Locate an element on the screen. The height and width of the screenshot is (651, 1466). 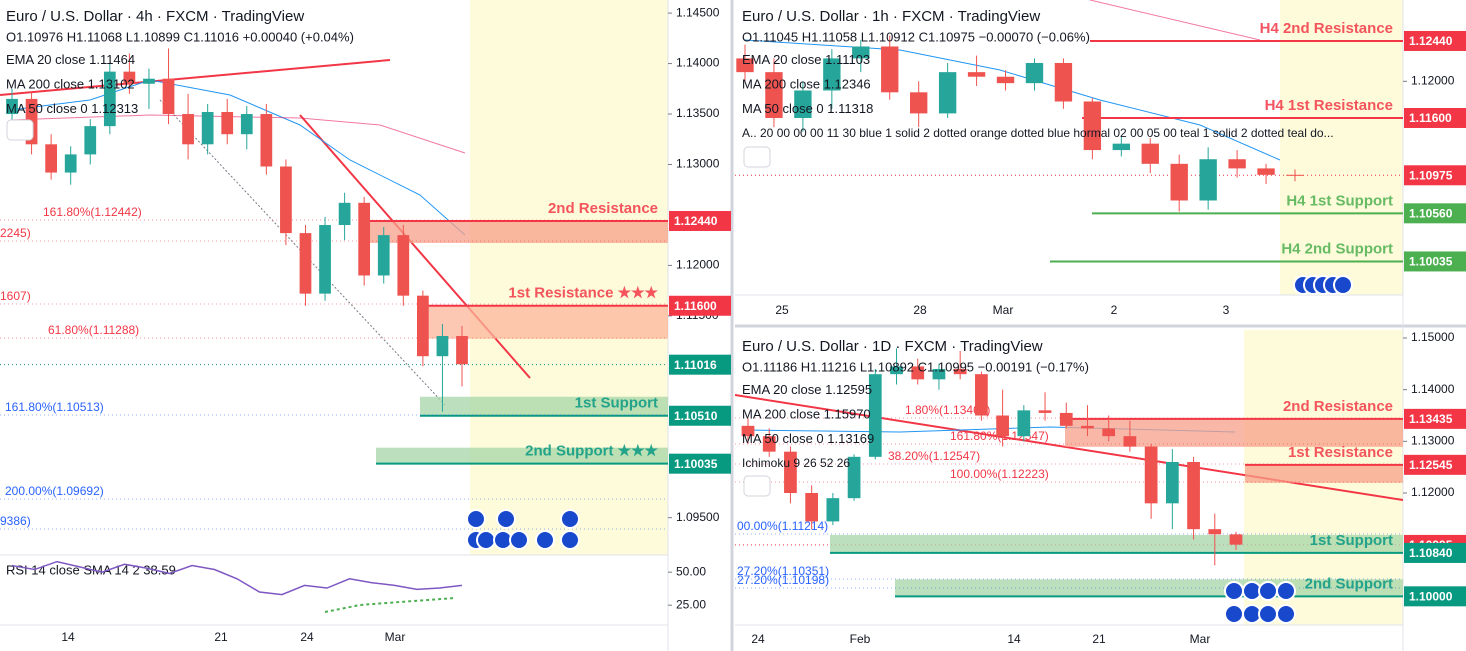
y-tick-label: 1.15000 is located at coordinates (1433, 337).